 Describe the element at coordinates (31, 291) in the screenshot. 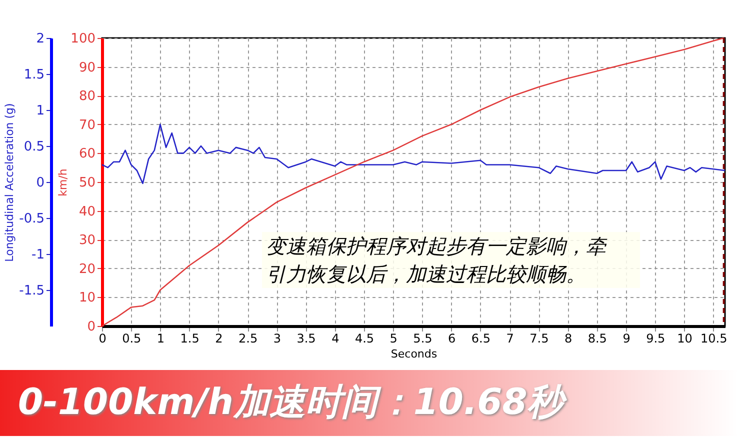

I see `y-tick-label: -1.5` at that location.